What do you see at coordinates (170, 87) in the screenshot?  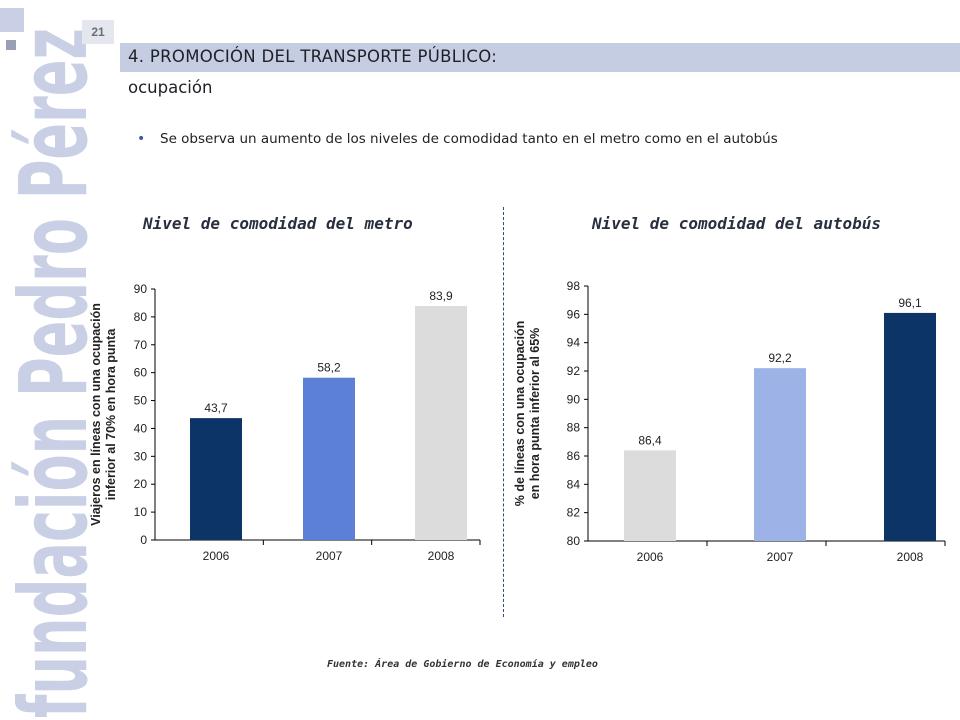 I see `page-subtitle: ocupación` at bounding box center [170, 87].